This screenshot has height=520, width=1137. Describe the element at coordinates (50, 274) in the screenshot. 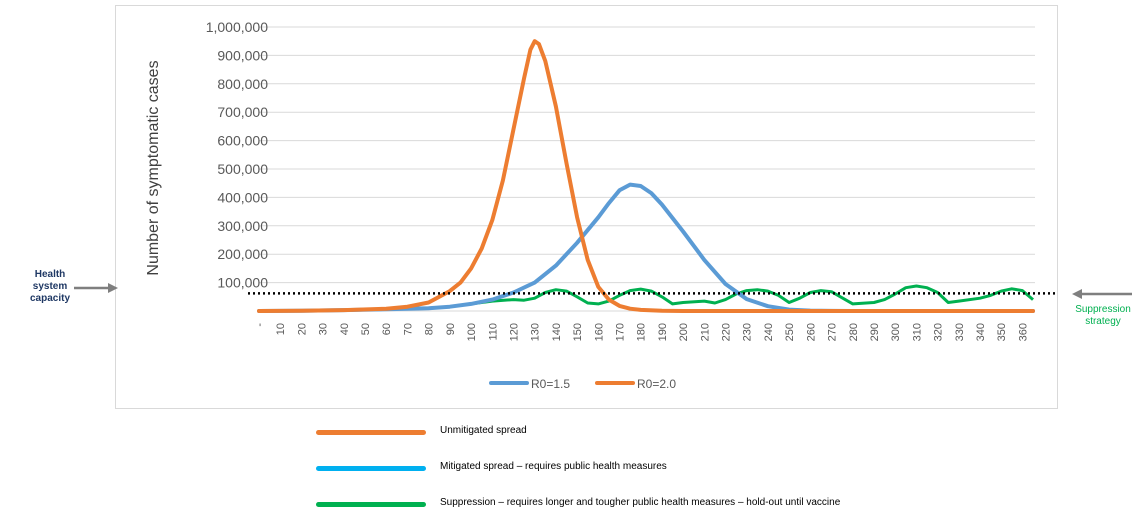

I see `annotation-line: Health` at that location.